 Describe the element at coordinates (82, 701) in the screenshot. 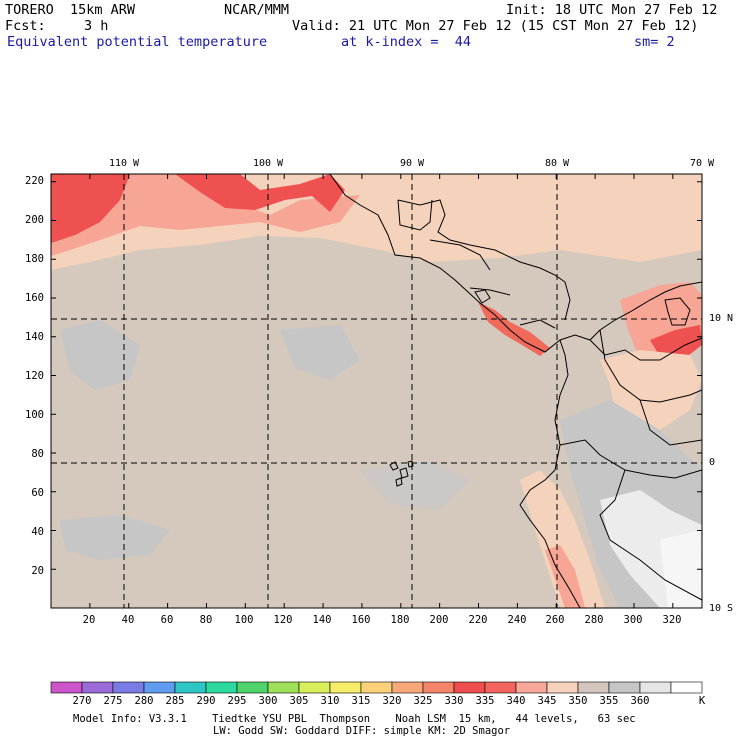

I see `colorbar-level-label: 270` at that location.